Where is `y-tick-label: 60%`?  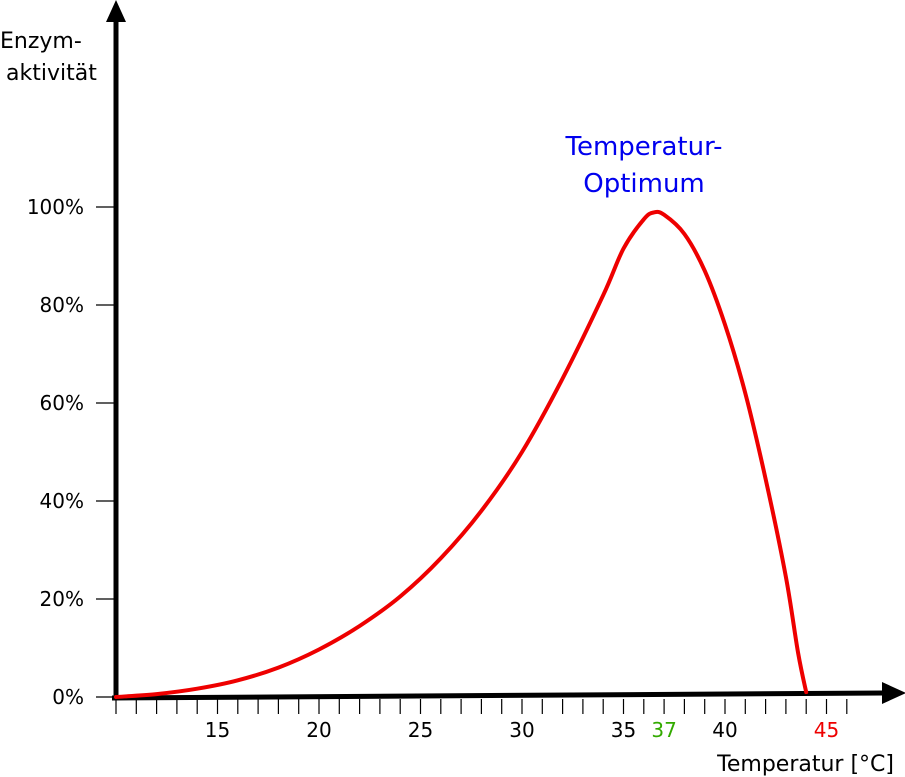
y-tick-label: 60% is located at coordinates (62, 403).